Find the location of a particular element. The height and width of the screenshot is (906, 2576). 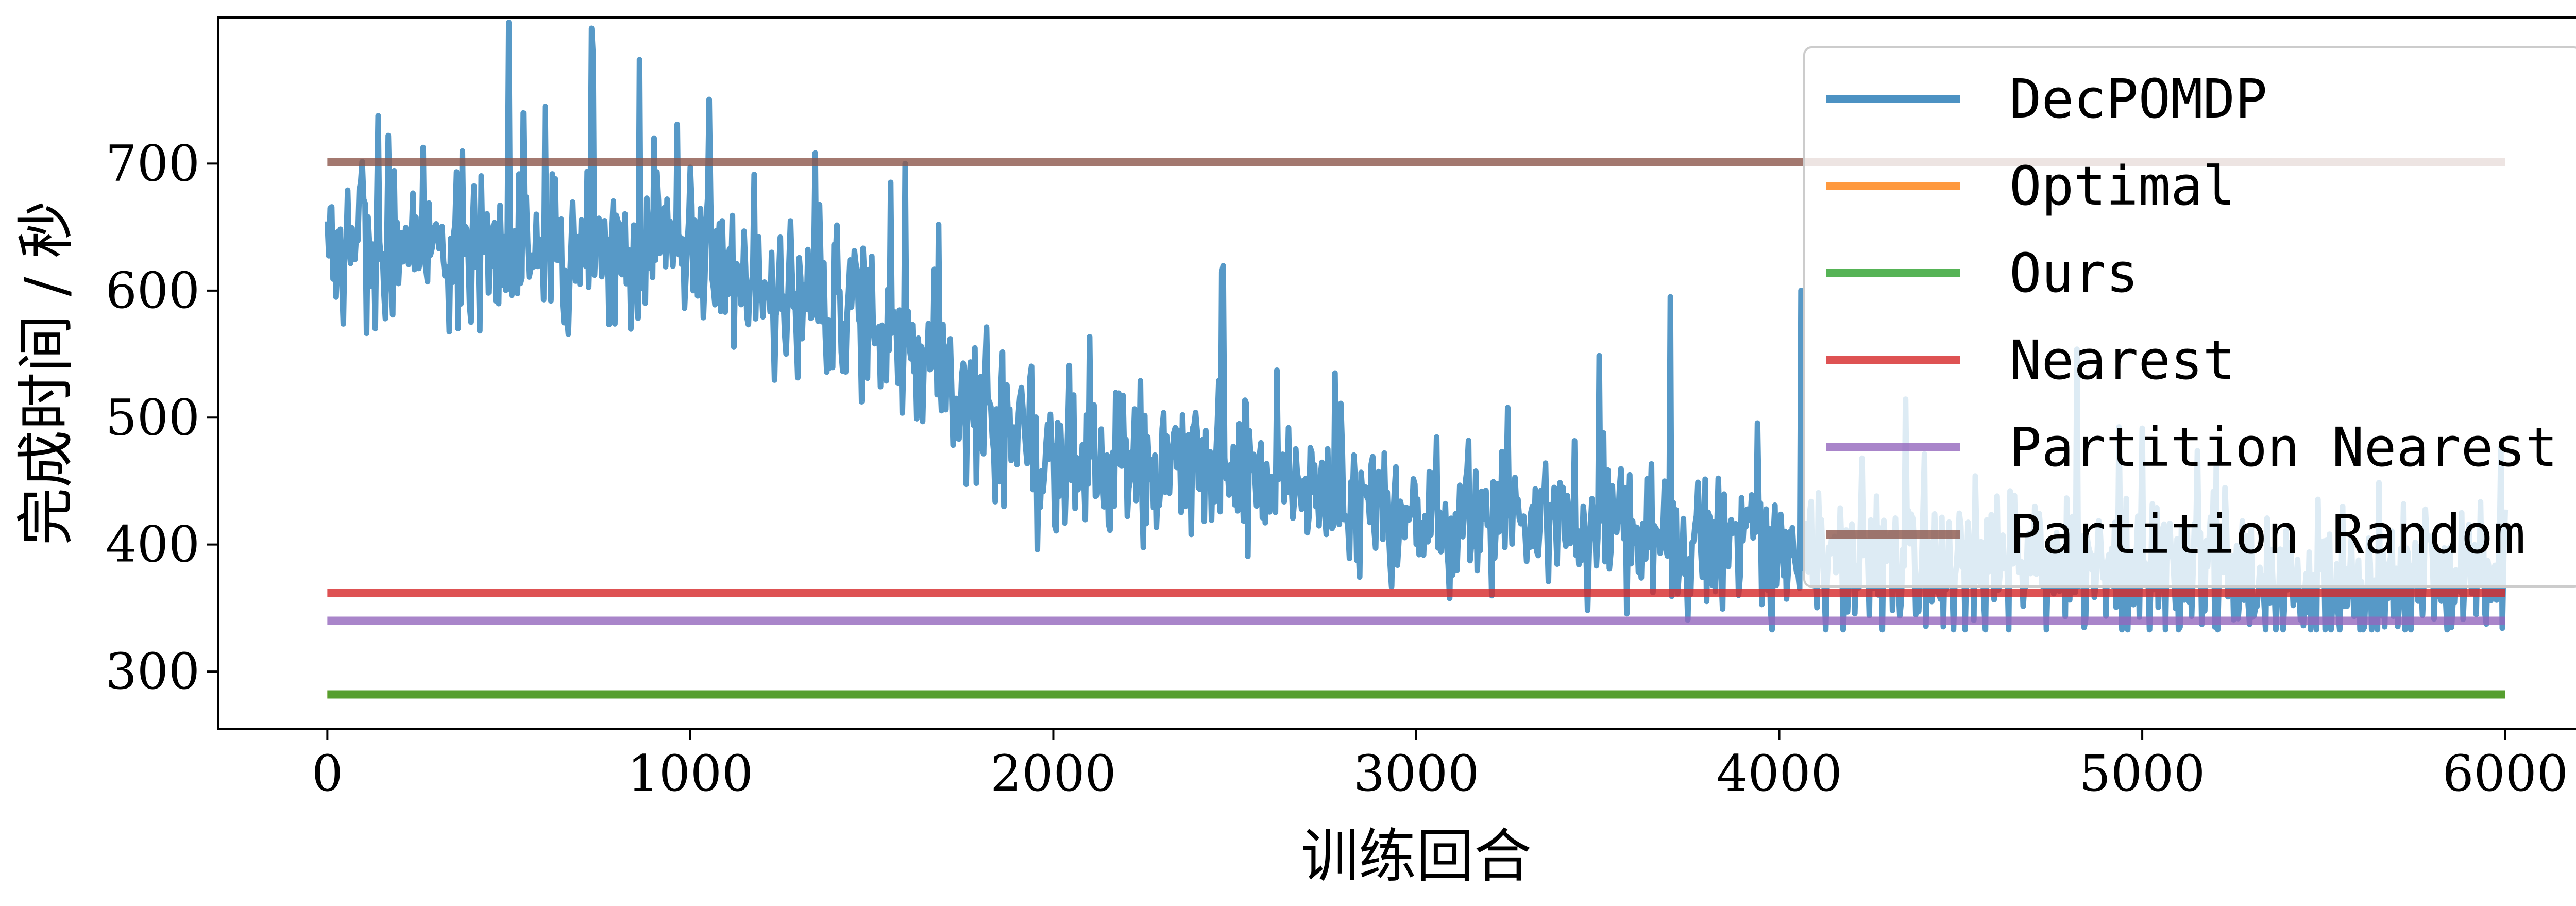

legend-label-decpomdp: DecPOMDP is located at coordinates (2138, 99).